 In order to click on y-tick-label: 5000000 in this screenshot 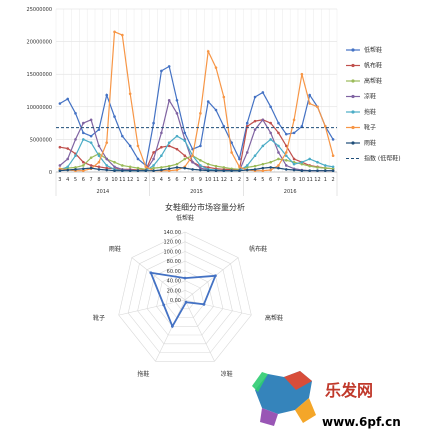, I will do `click(41, 140)`.